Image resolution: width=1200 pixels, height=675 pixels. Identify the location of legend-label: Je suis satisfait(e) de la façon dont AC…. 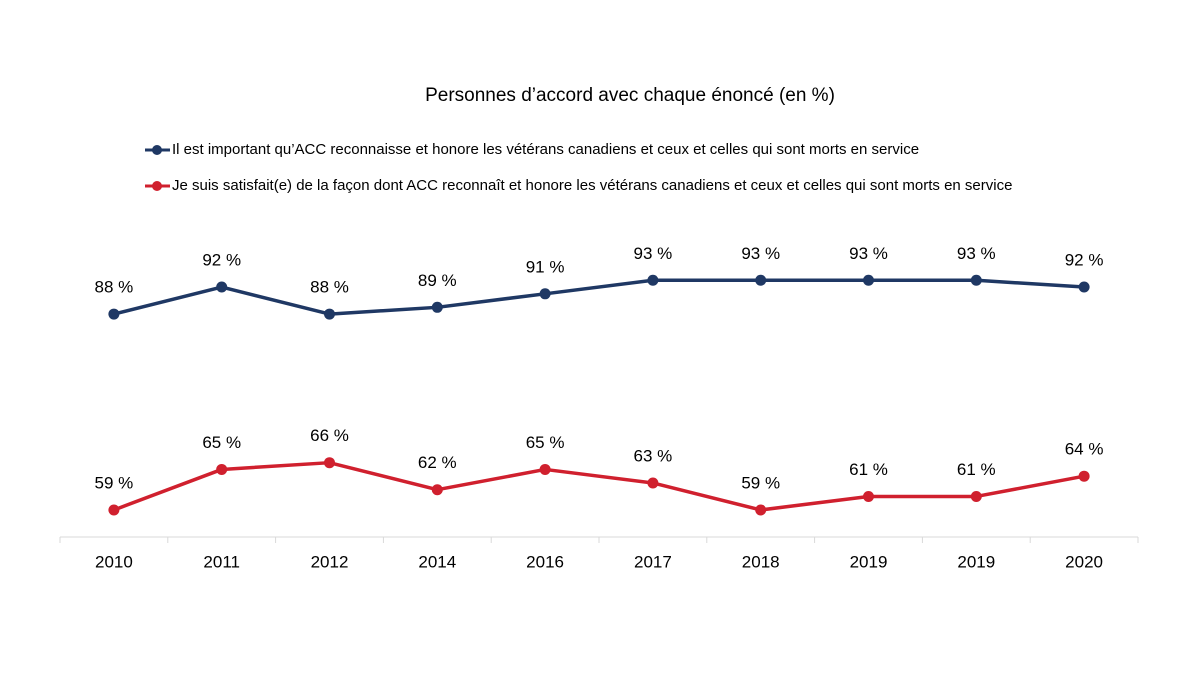
(592, 185).